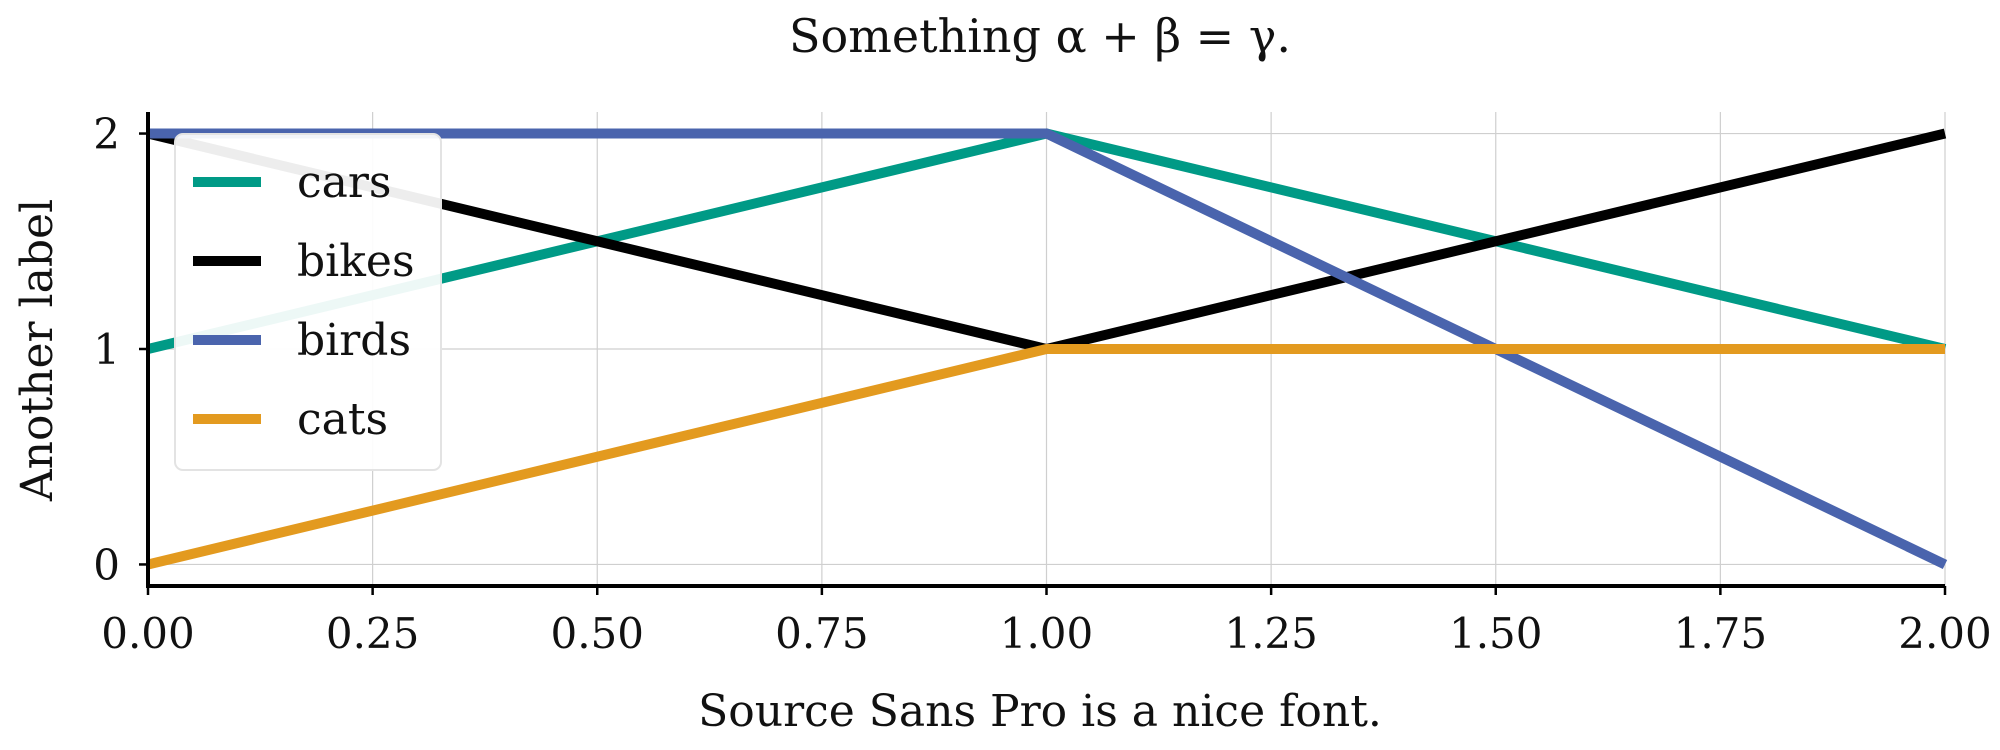  Describe the element at coordinates (1040, 36) in the screenshot. I see `chart-title: Something α + β = γ.` at that location.